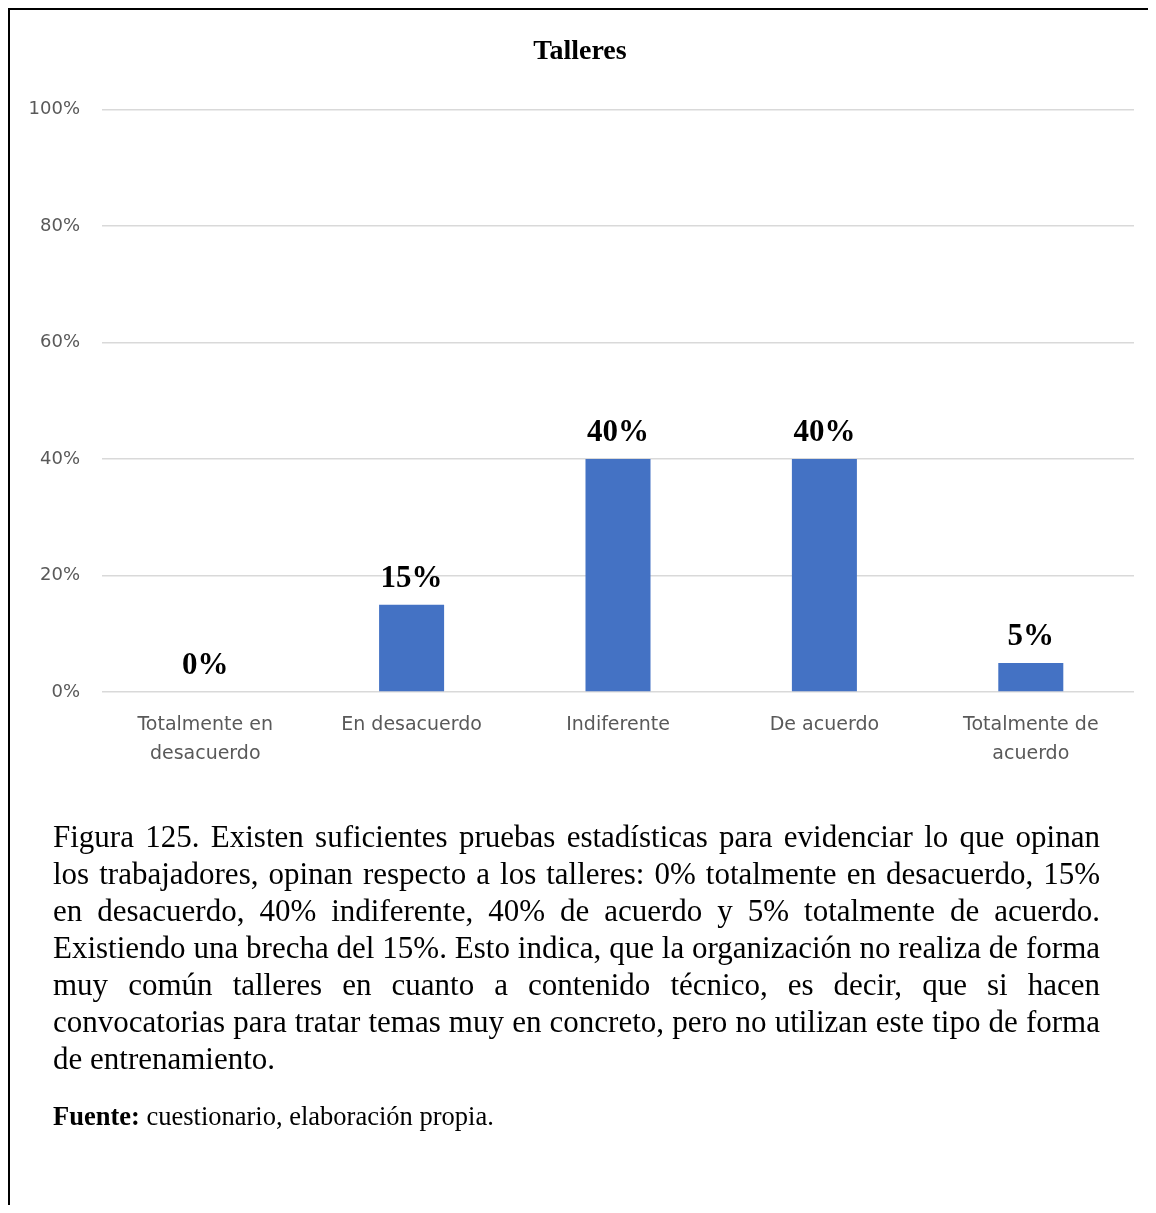 The image size is (1156, 1213). Describe the element at coordinates (1030, 737) in the screenshot. I see `x-tick-label: Totalmente de acuerdo` at that location.